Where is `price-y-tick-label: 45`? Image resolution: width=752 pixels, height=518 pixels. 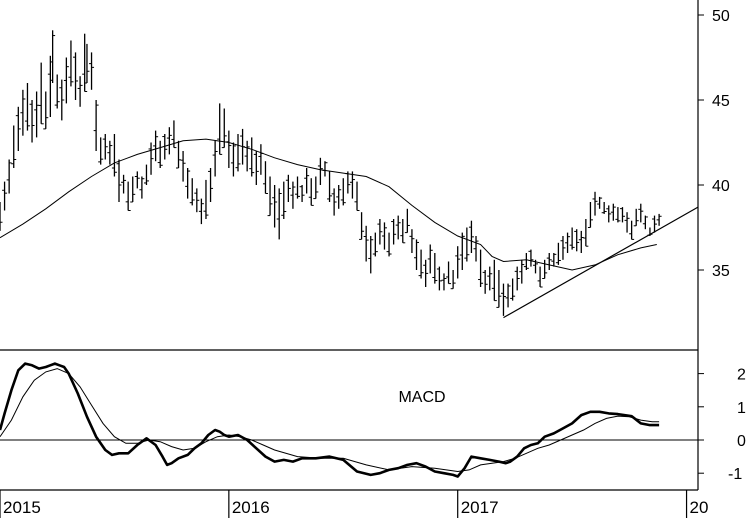 price-y-tick-label: 45 is located at coordinates (721, 101).